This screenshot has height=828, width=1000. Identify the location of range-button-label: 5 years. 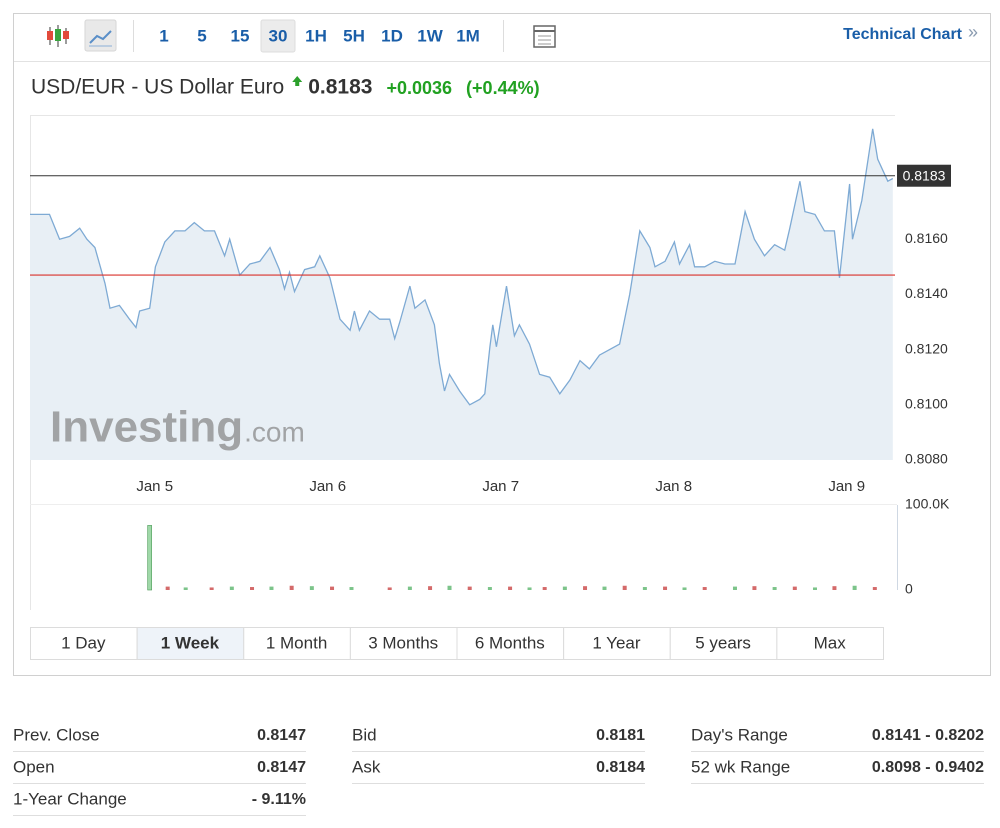
(723, 642).